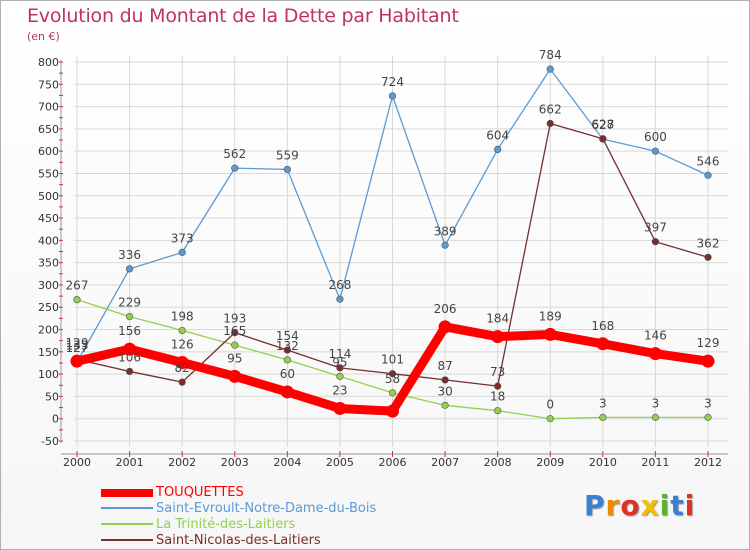 This screenshot has width=750, height=550. Describe the element at coordinates (287, 462) in the screenshot. I see `x-tick-label: 2004` at that location.